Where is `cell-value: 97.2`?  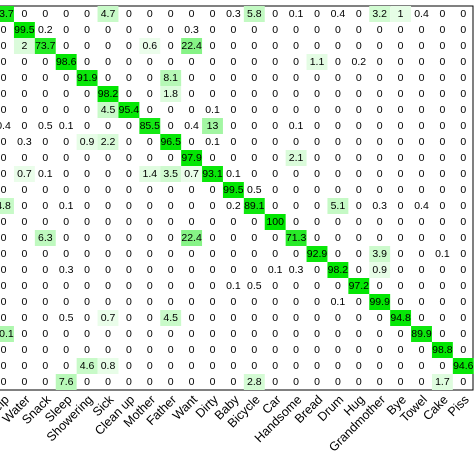
cell-value: 97.2 is located at coordinates (359, 286).